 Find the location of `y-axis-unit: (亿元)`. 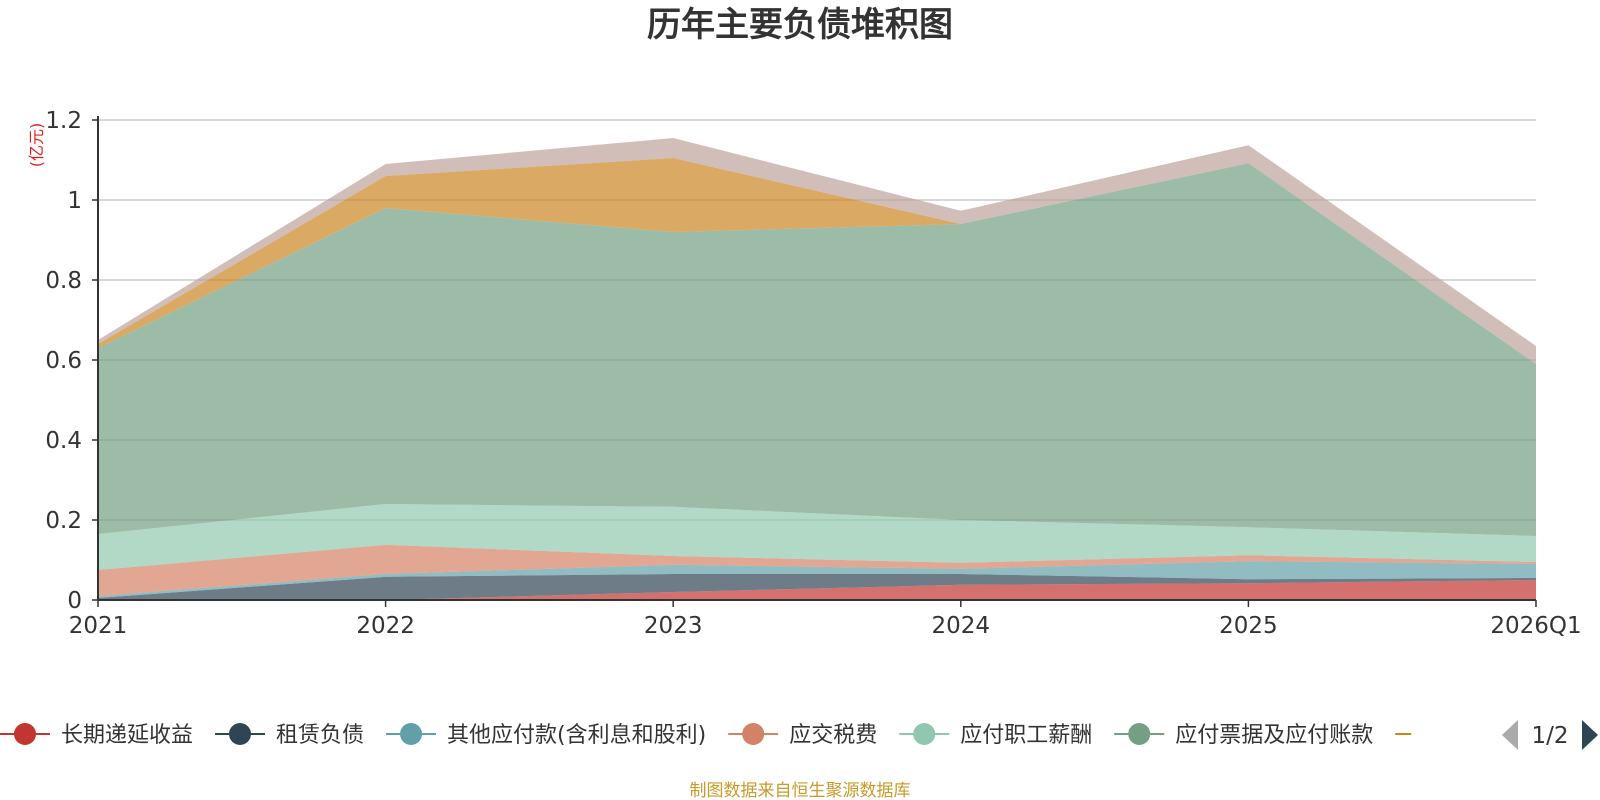

y-axis-unit: (亿元) is located at coordinates (36, 145).